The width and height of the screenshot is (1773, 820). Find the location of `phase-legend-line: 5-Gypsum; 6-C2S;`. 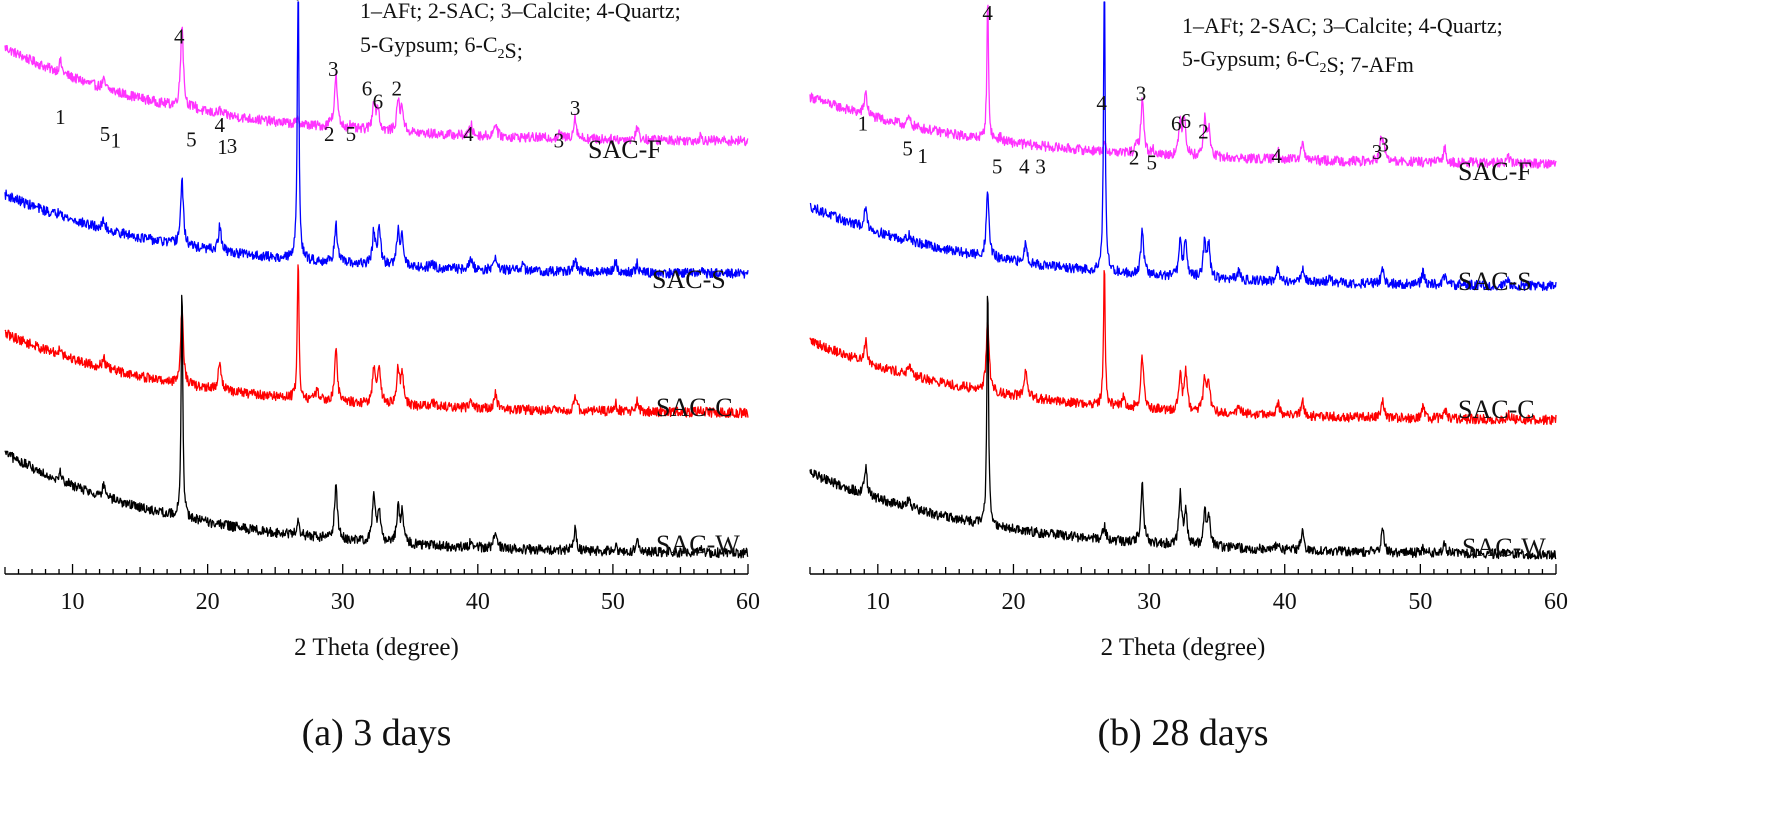

phase-legend-line: 5-Gypsum; 6-C2S; is located at coordinates (441, 47).